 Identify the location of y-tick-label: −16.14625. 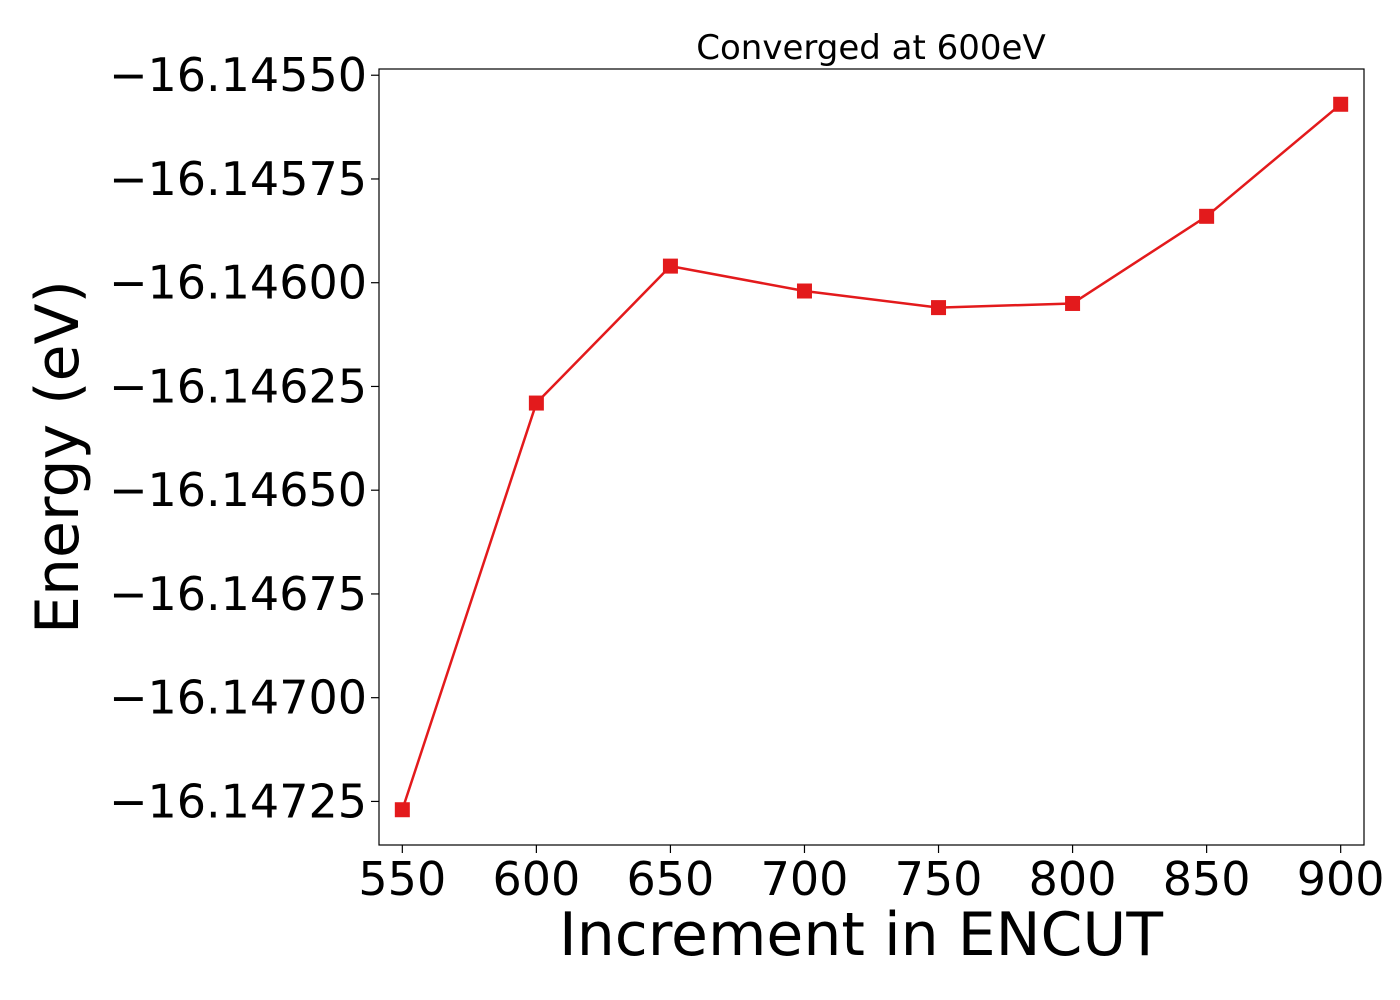
(238, 386).